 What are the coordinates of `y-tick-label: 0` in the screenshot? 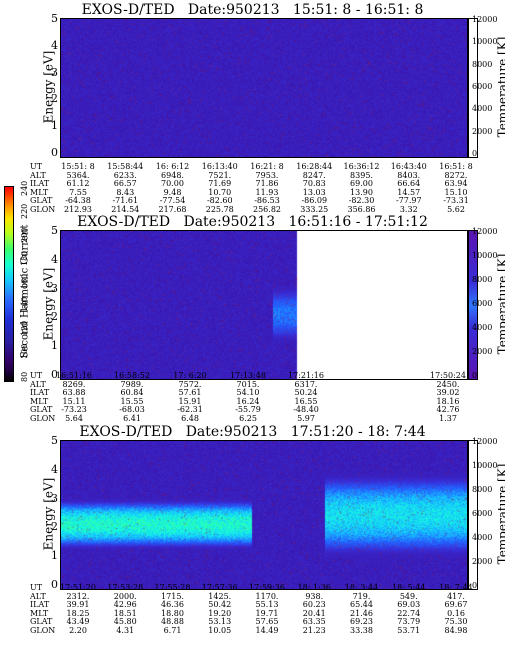 It's located at (54, 584).